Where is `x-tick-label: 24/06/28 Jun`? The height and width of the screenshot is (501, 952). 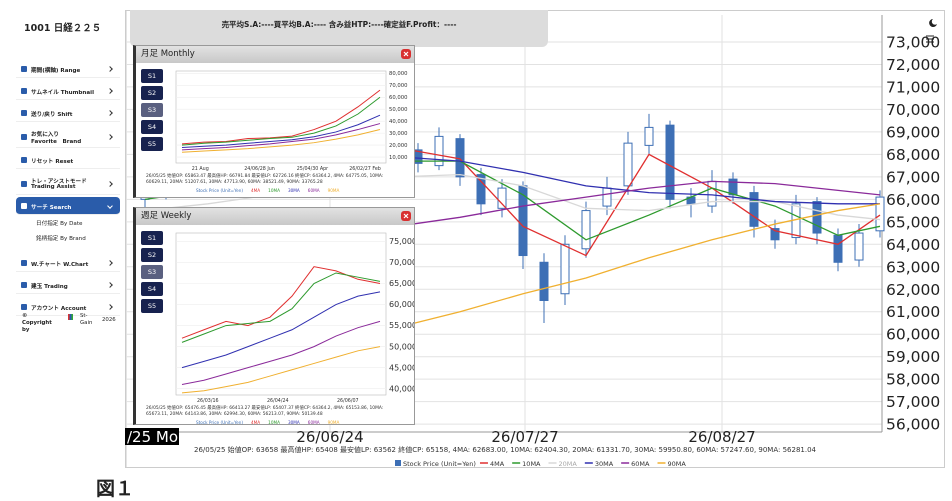
x-tick-label: 24/06/28 Jun is located at coordinates (259, 169).